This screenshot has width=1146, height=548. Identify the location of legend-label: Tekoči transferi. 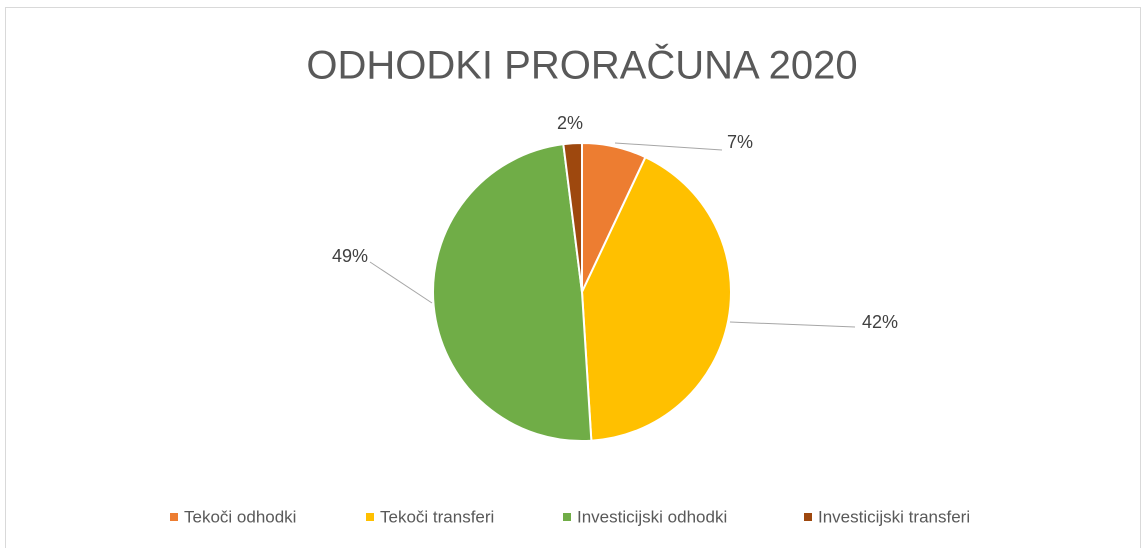
(437, 516).